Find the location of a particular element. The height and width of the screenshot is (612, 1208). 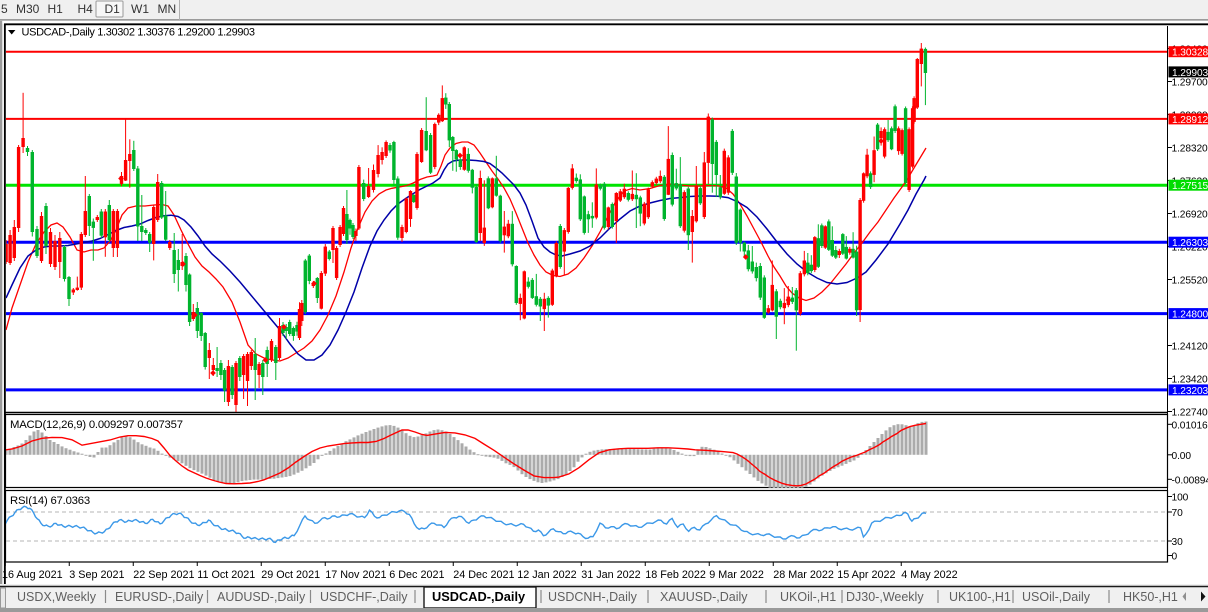

svg-text: 1.25520 is located at coordinates (1190, 281).